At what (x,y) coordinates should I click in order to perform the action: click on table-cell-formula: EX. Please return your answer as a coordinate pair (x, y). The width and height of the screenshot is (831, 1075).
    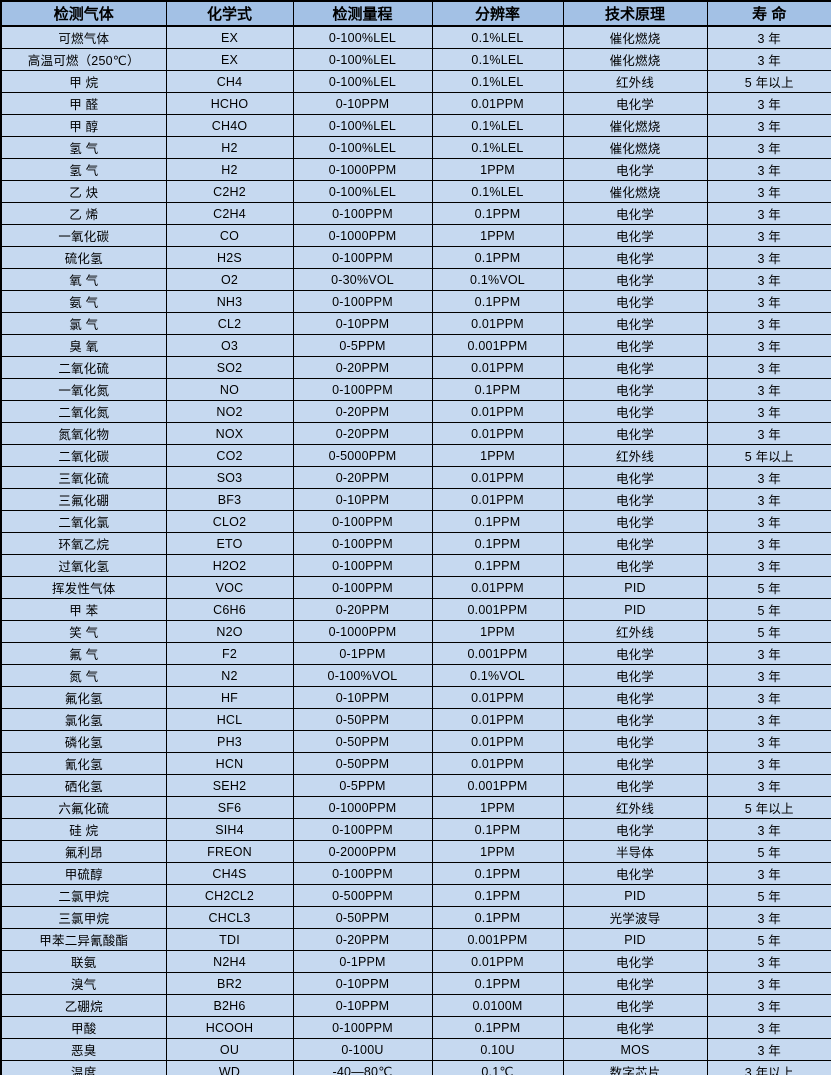
    Looking at the image, I should click on (229, 59).